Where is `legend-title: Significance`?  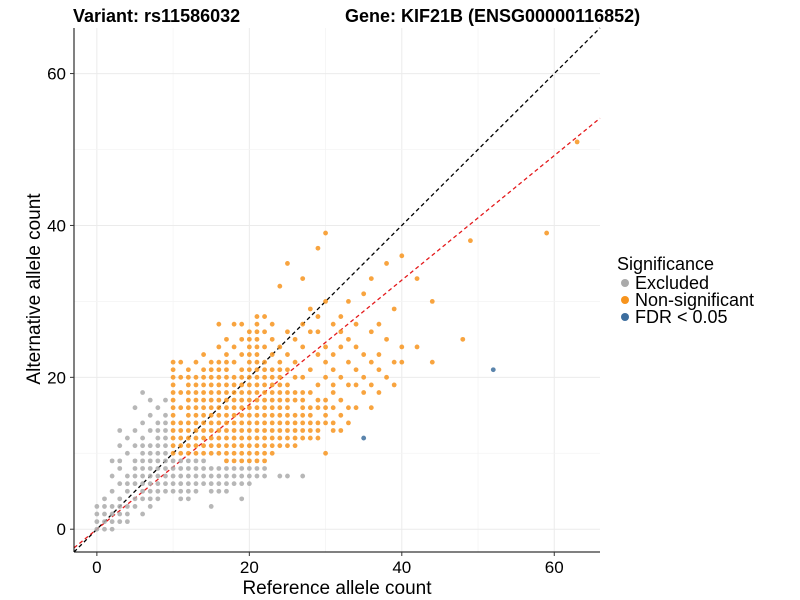
legend-title: Significance is located at coordinates (665, 264).